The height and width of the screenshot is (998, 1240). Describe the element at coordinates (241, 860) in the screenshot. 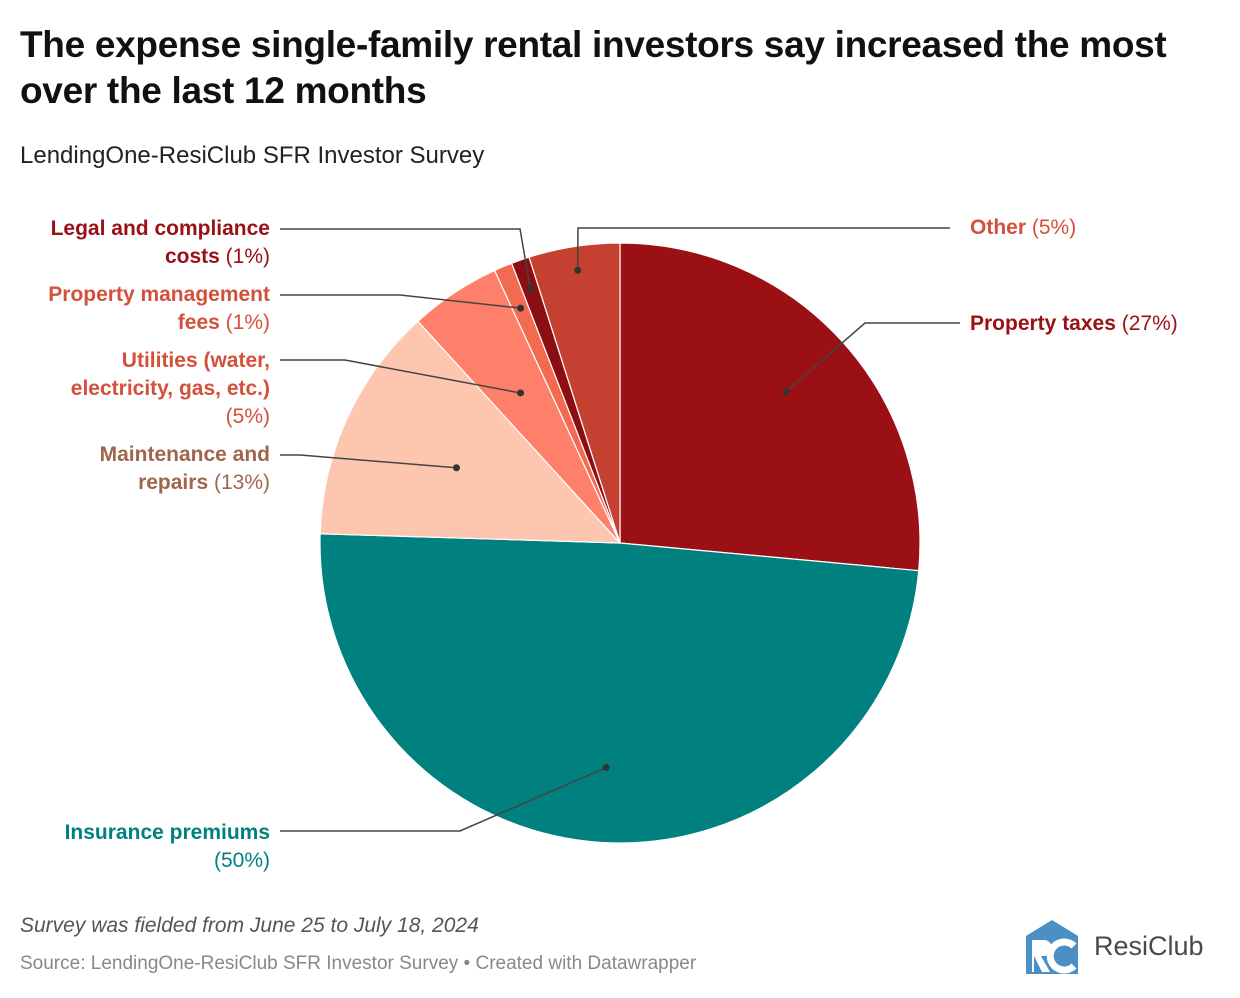

I see `slice-pct: (50%)` at that location.